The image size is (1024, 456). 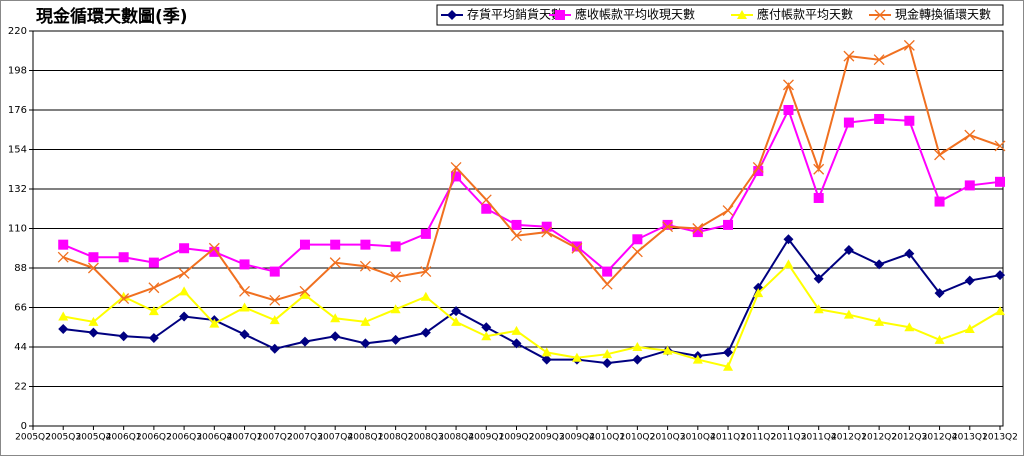 I want to click on x-tick-label: 2010Q2, so click(x=638, y=438).